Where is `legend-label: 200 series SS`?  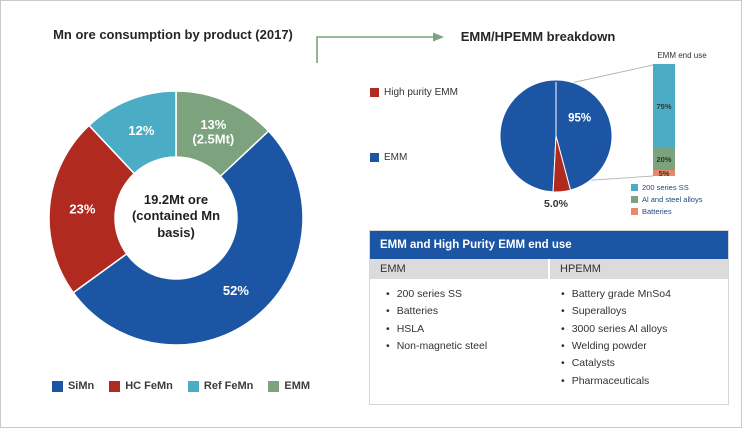 legend-label: 200 series SS is located at coordinates (665, 187).